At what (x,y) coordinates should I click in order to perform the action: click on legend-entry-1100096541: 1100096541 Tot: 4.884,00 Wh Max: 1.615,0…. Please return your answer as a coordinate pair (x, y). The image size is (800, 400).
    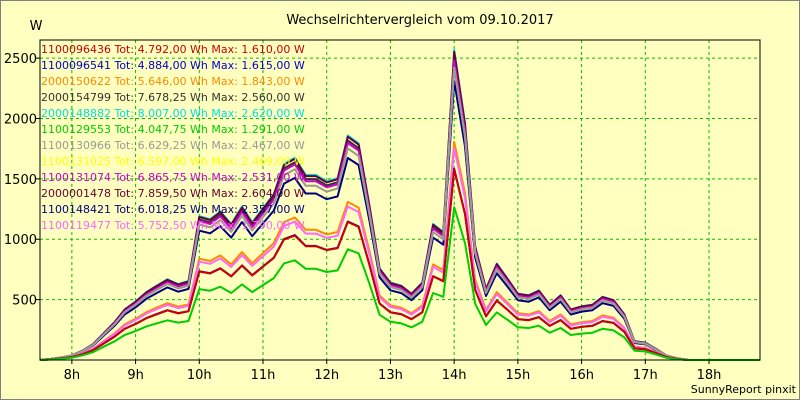
    Looking at the image, I should click on (173, 65).